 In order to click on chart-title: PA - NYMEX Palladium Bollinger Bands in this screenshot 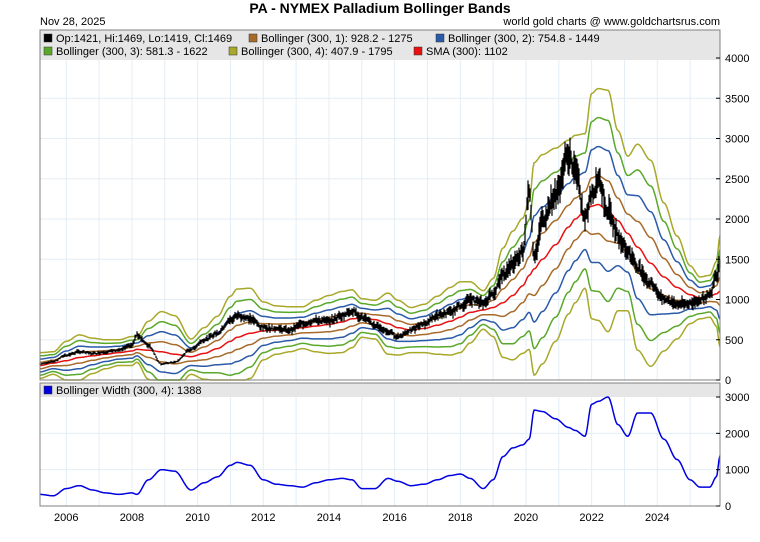, I will do `click(380, 8)`.